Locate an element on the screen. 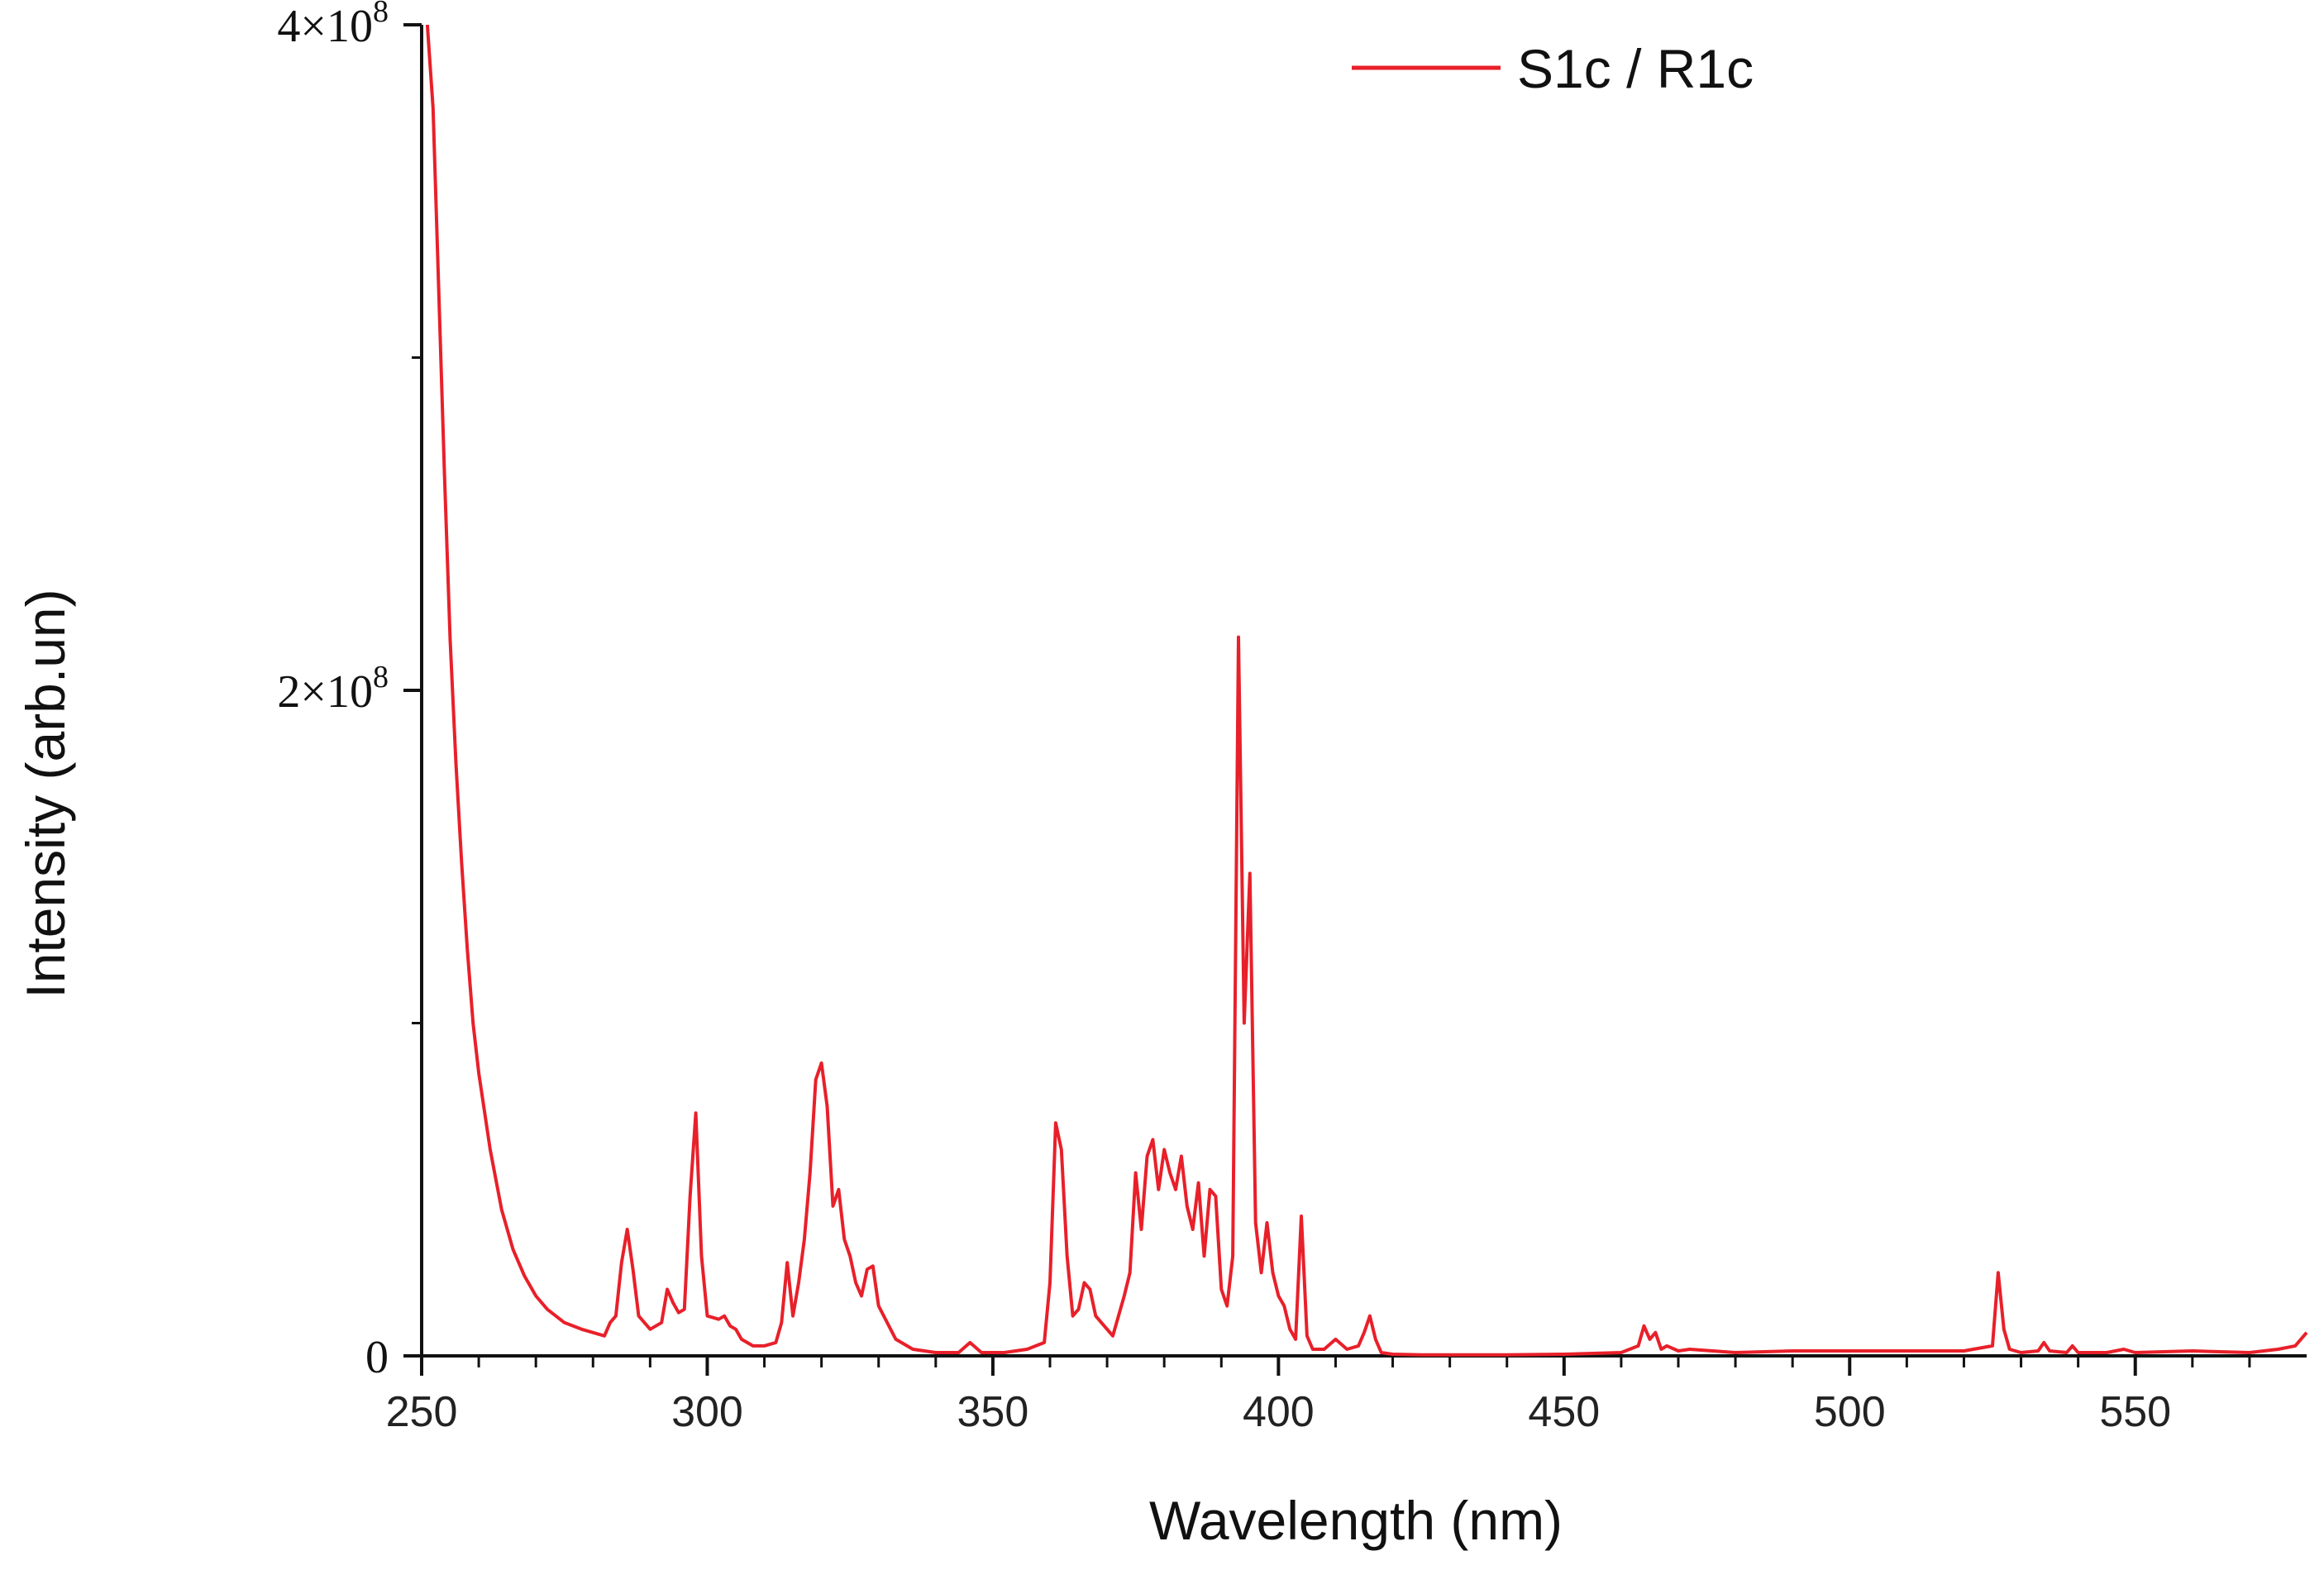 Image resolution: width=2324 pixels, height=1570 pixels. legend-label: S1c / R1c is located at coordinates (1635, 69).